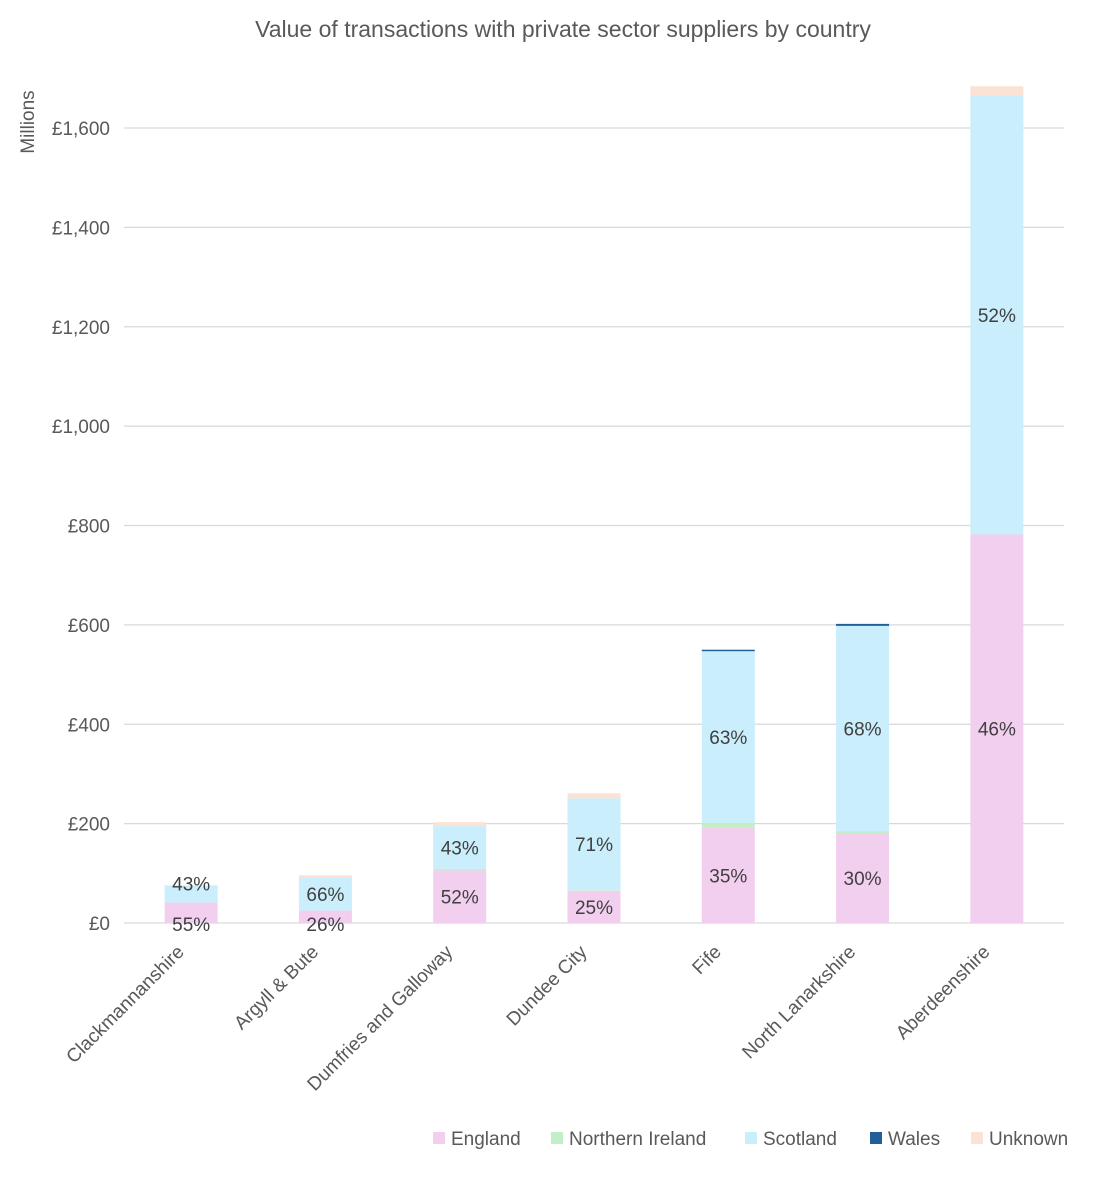  What do you see at coordinates (637, 1139) in the screenshot?
I see `legend-label: Northern Ireland` at bounding box center [637, 1139].